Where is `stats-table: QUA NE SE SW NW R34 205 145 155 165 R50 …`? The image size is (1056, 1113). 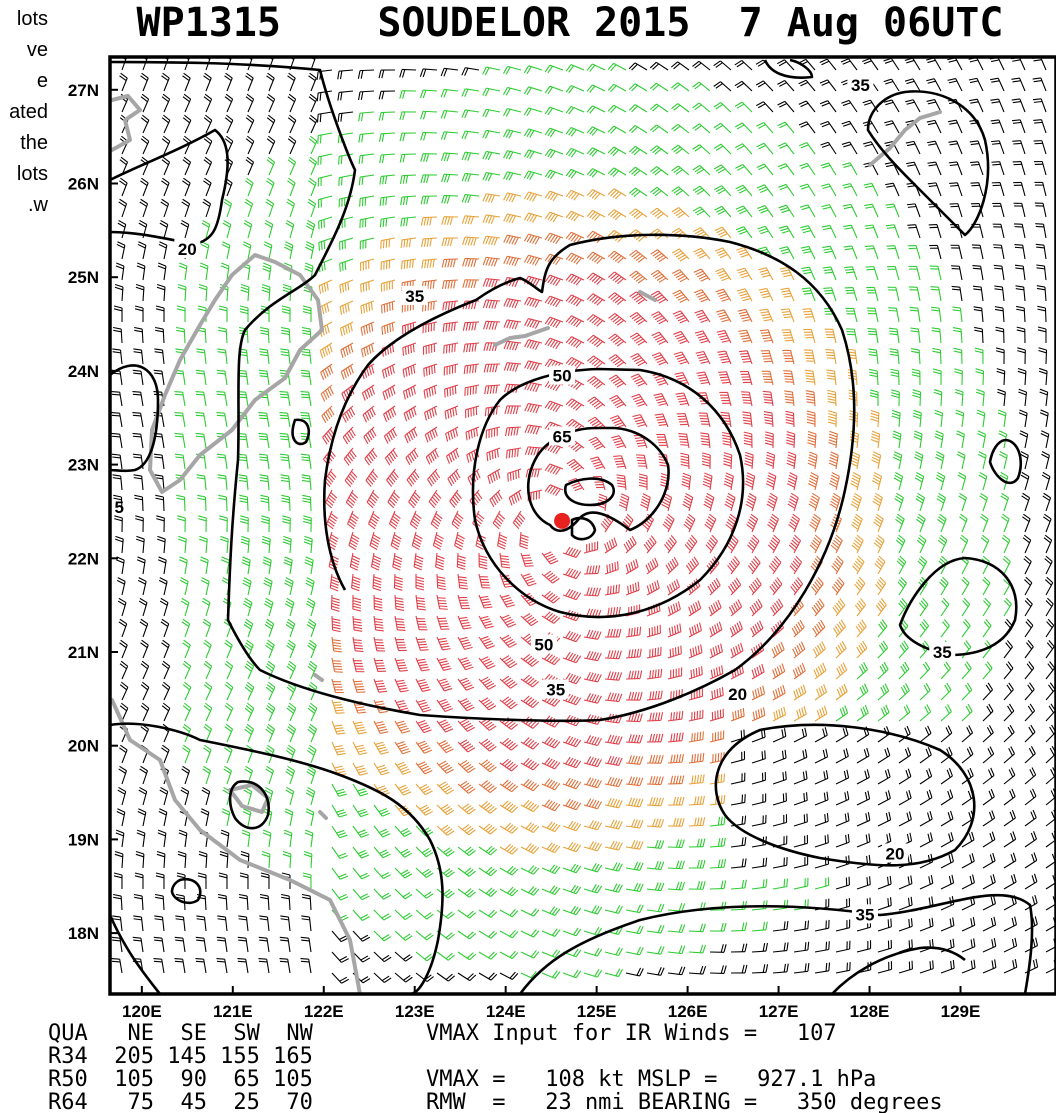 stats-table: QUA NE SE SW NW R34 205 145 155 165 R50 … is located at coordinates (495, 1067).